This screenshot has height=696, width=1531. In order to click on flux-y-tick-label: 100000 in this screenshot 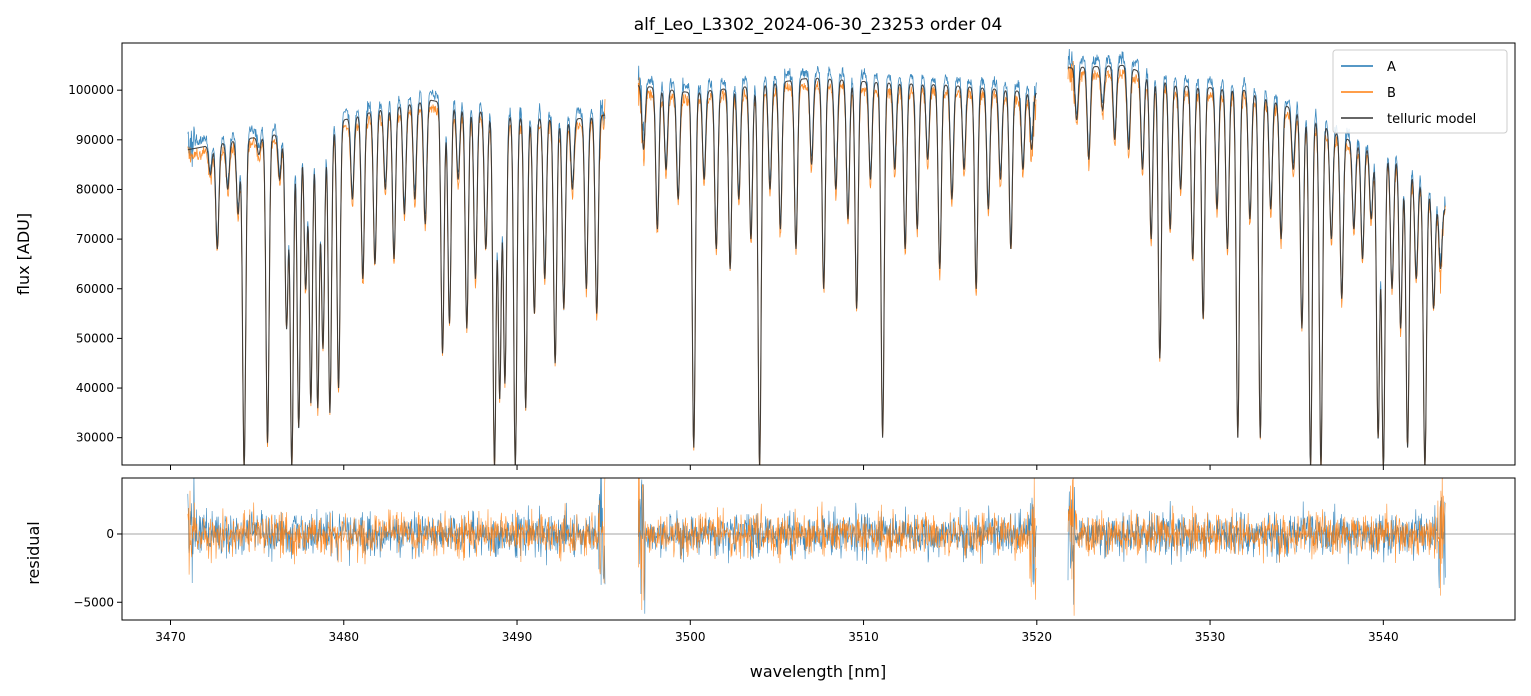, I will do `click(91, 90)`.